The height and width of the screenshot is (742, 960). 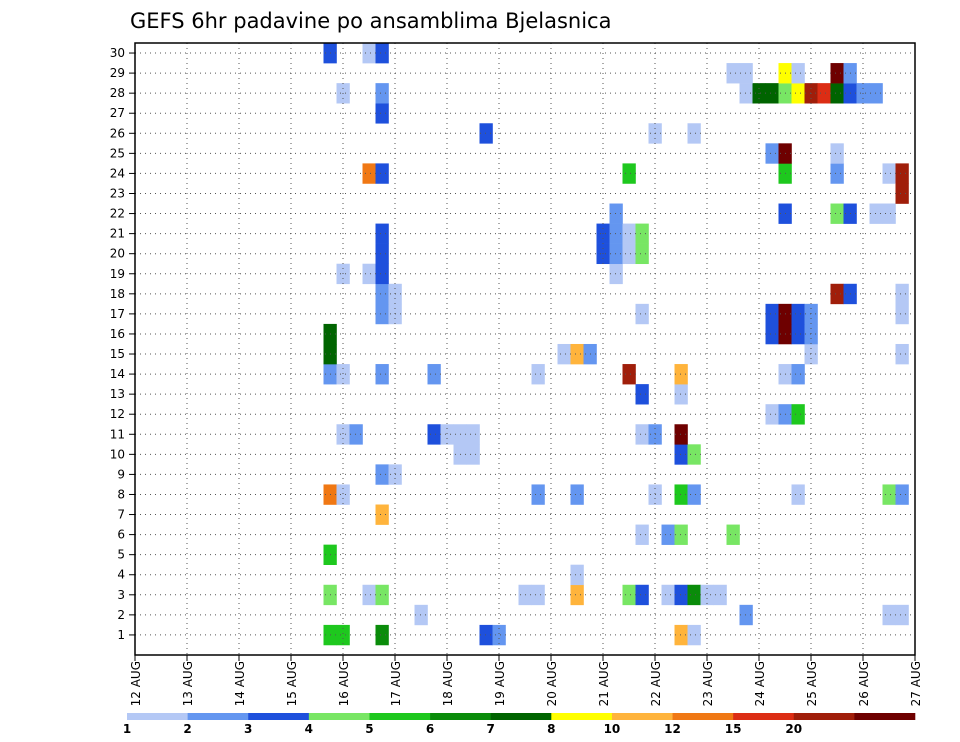 I want to click on y-tick-label: 22, so click(x=117, y=214).